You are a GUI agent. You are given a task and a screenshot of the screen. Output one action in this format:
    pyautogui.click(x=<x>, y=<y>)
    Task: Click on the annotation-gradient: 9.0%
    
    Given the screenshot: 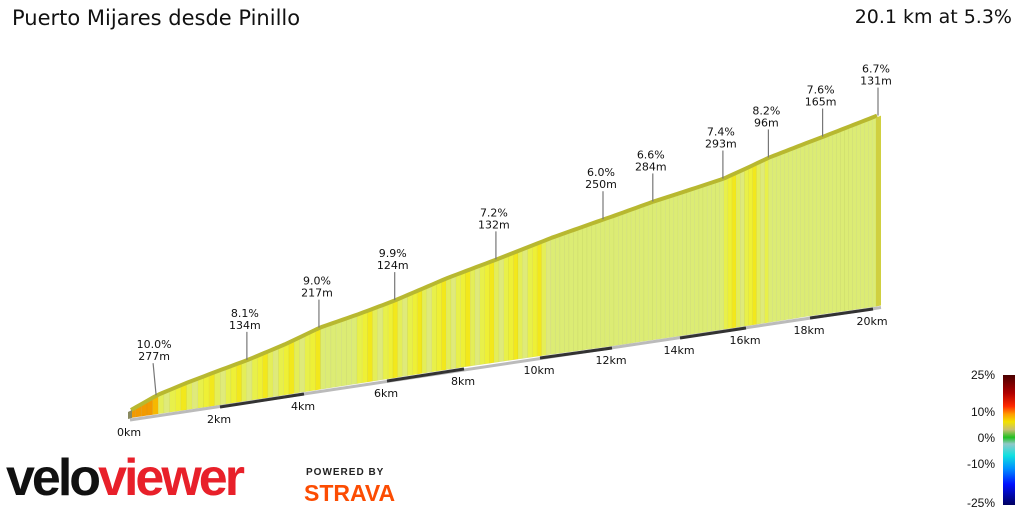 What is the action you would take?
    pyautogui.click(x=317, y=281)
    